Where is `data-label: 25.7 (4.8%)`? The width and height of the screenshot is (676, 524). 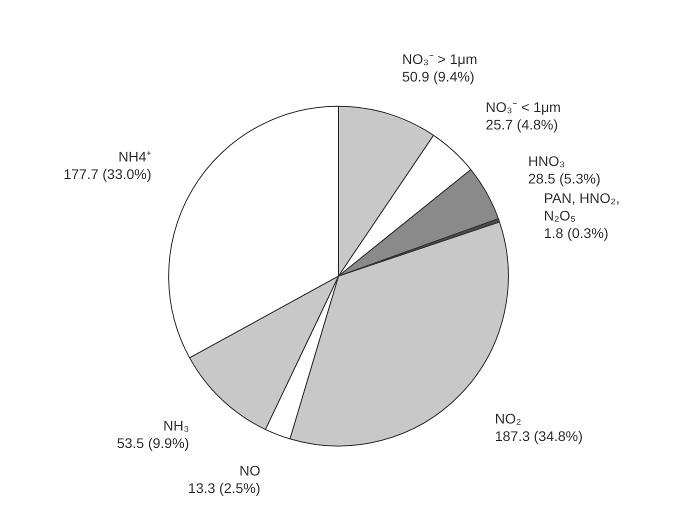
data-label: 25.7 (4.8%) is located at coordinates (522, 124).